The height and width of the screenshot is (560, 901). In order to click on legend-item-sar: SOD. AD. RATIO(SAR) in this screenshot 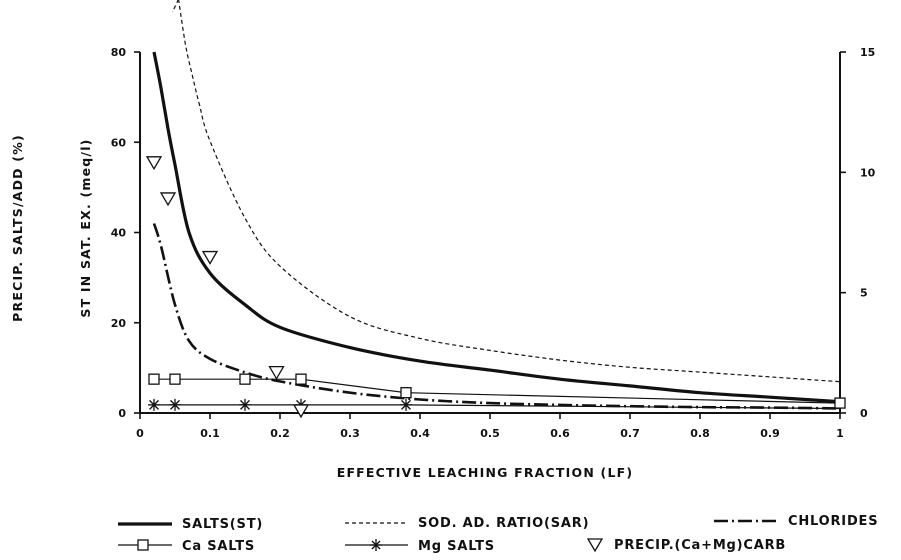, I will do `click(467, 523)`.